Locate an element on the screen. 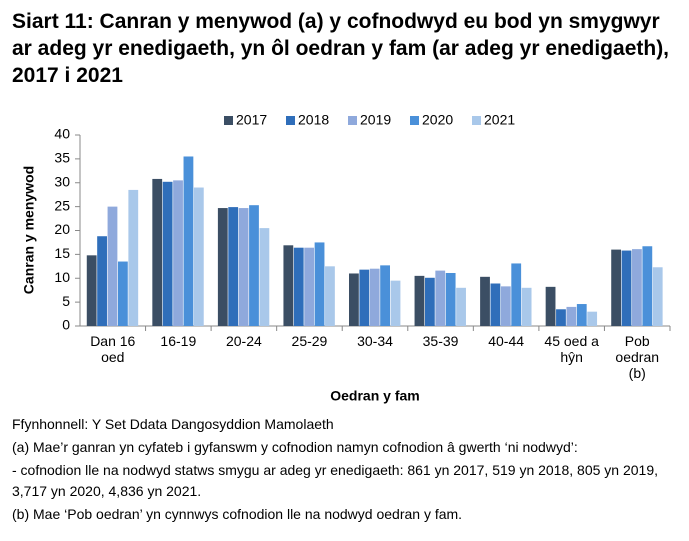 The height and width of the screenshot is (541, 689). y-tick-label: 10 is located at coordinates (62, 277).